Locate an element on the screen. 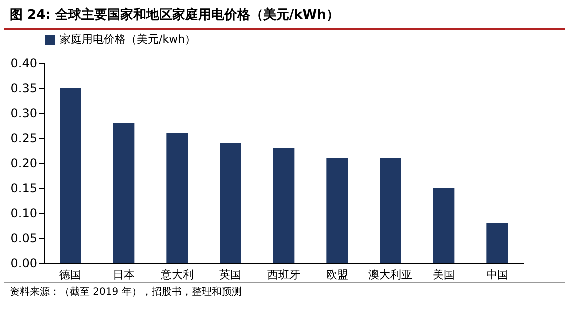  y-tick-label: 0.00 is located at coordinates (24, 263).